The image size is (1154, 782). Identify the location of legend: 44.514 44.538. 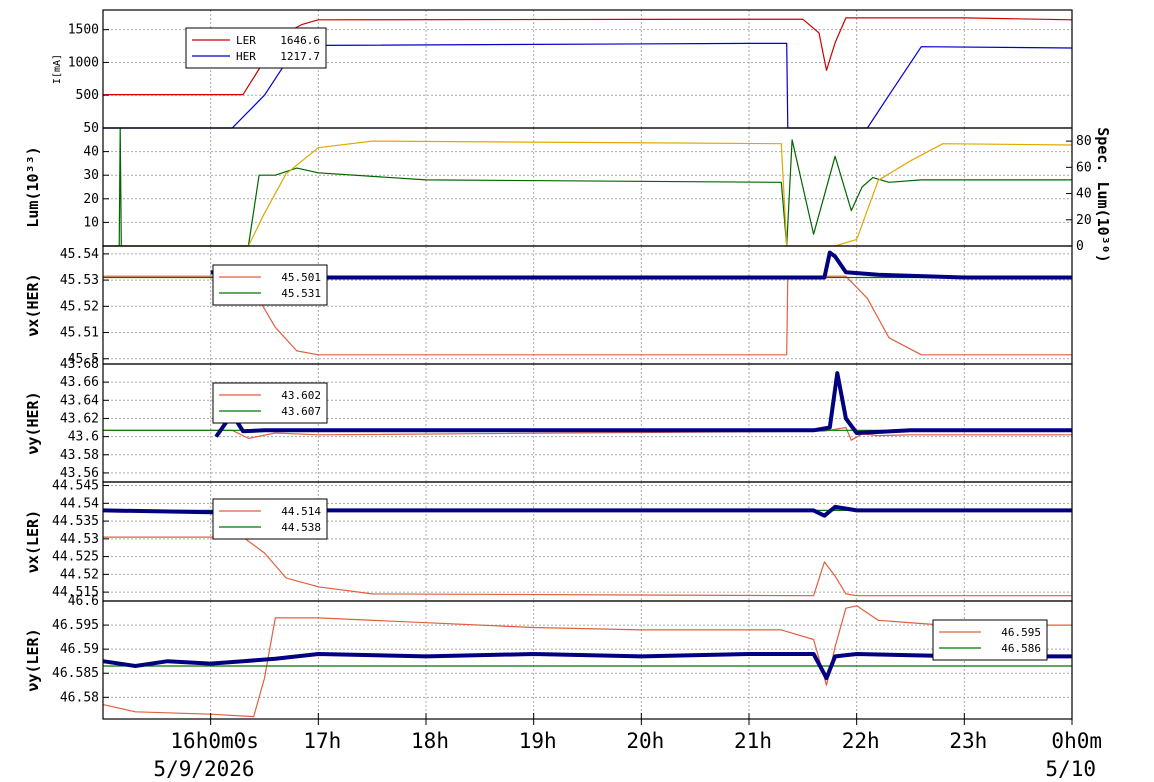
(270, 519).